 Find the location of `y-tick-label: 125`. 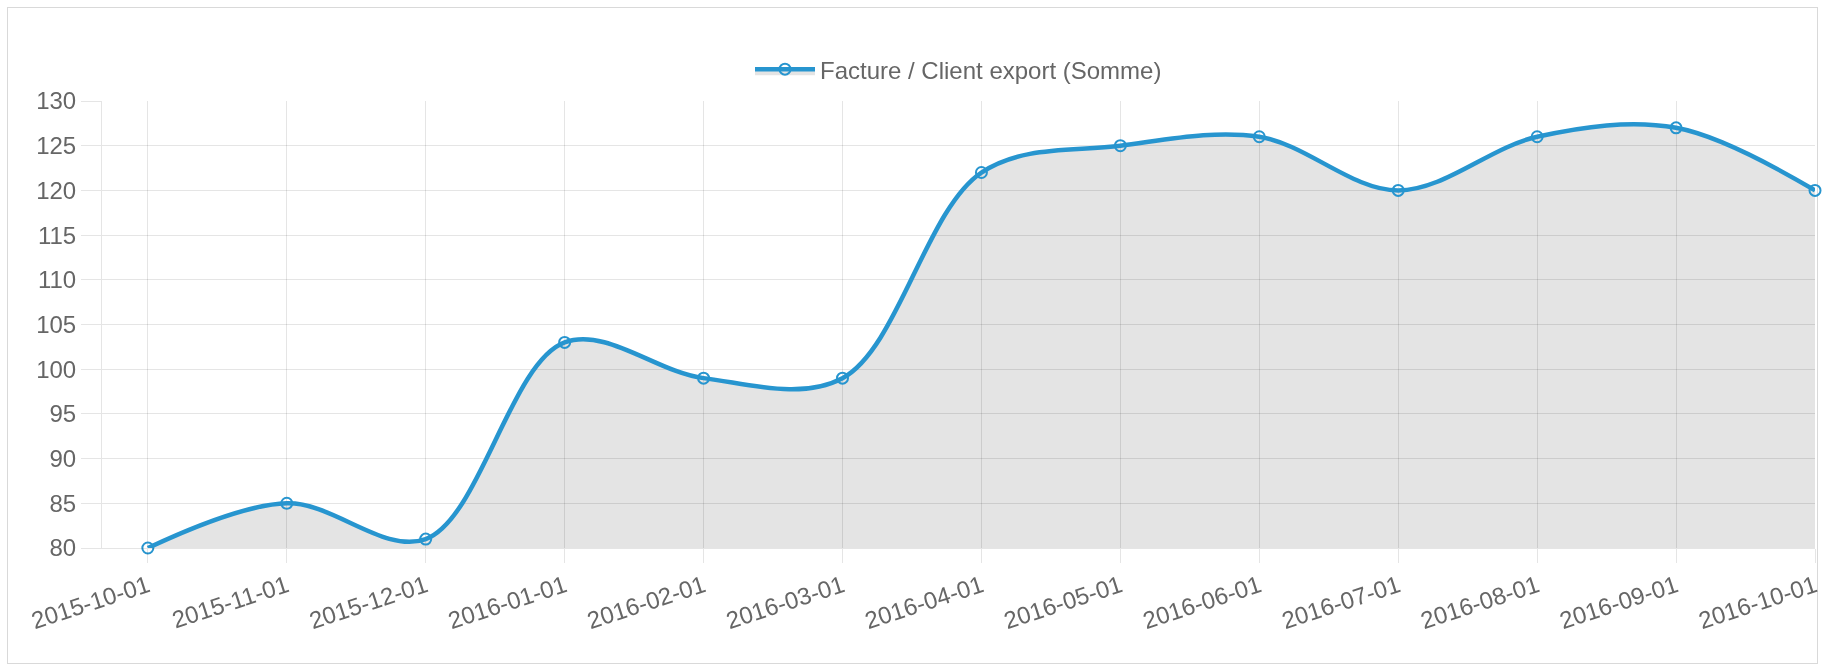

y-tick-label: 125 is located at coordinates (56, 146).